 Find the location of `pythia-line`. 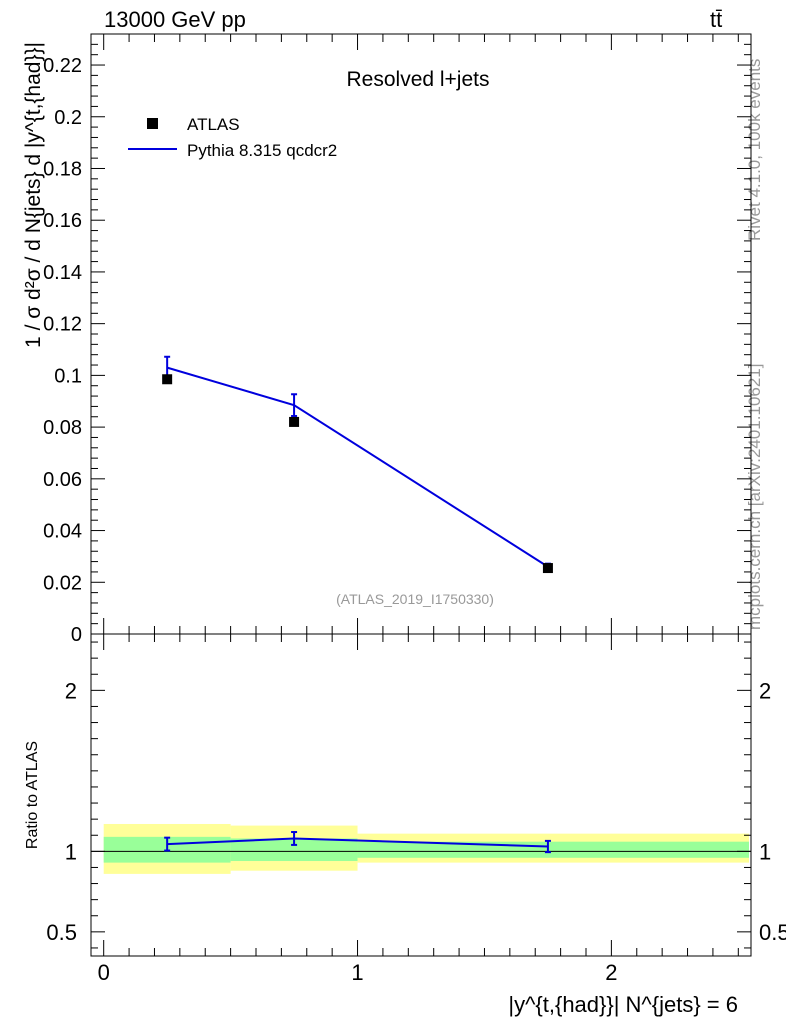

pythia-line is located at coordinates (357, 467).